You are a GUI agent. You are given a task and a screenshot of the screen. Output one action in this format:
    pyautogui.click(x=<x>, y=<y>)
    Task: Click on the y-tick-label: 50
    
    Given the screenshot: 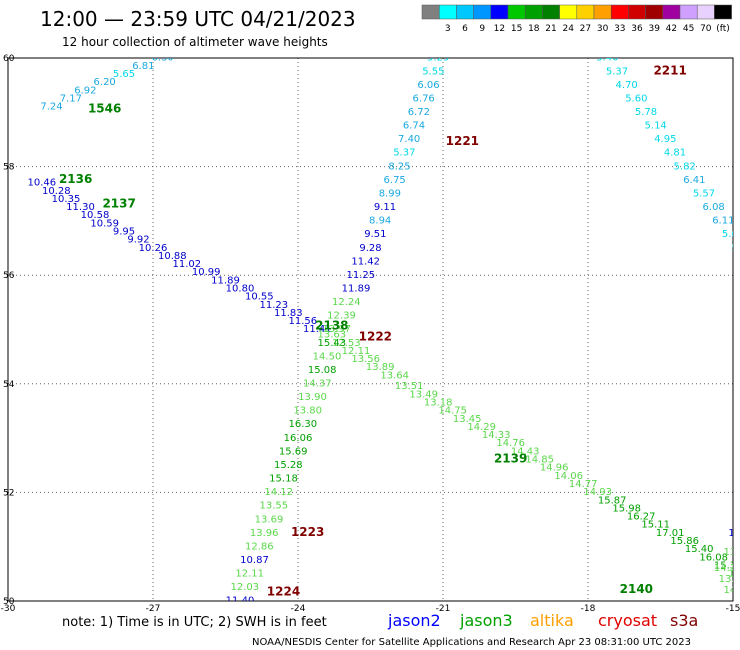 What is the action you would take?
    pyautogui.click(x=9, y=602)
    